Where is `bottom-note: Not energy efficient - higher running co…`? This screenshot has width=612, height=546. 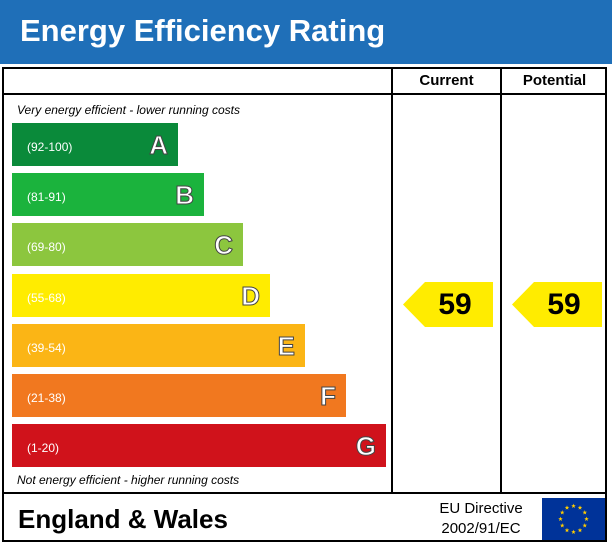 bottom-note: Not energy efficient - higher running co… is located at coordinates (128, 480).